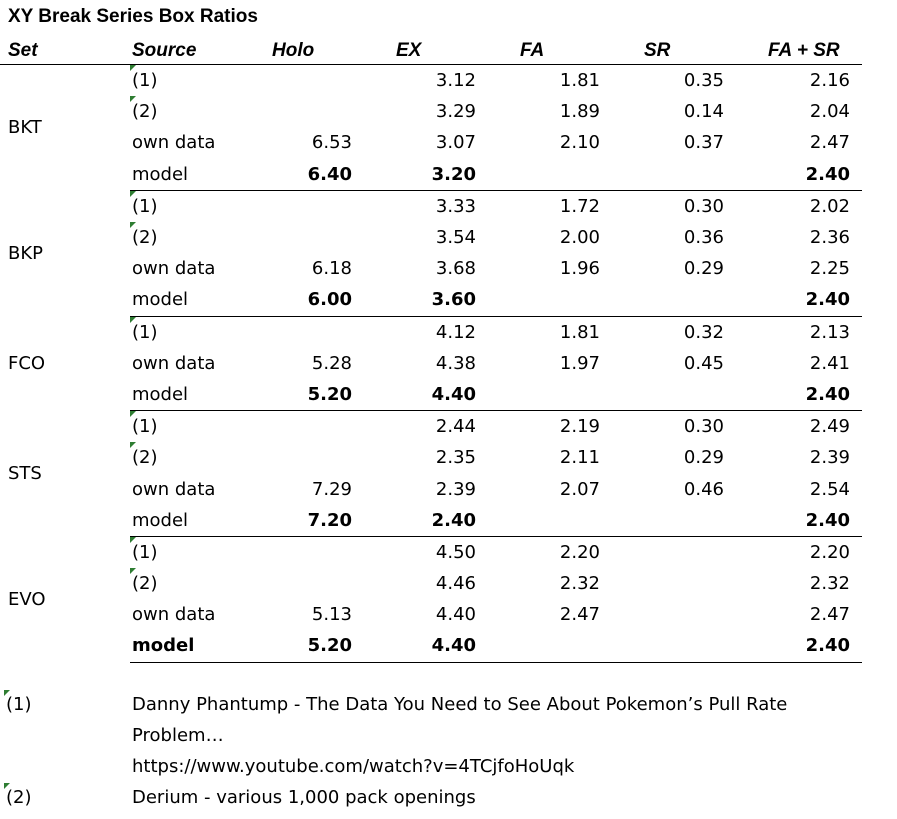 The image size is (897, 819). Describe the element at coordinates (200, 51) in the screenshot. I see `header-source: Source` at that location.